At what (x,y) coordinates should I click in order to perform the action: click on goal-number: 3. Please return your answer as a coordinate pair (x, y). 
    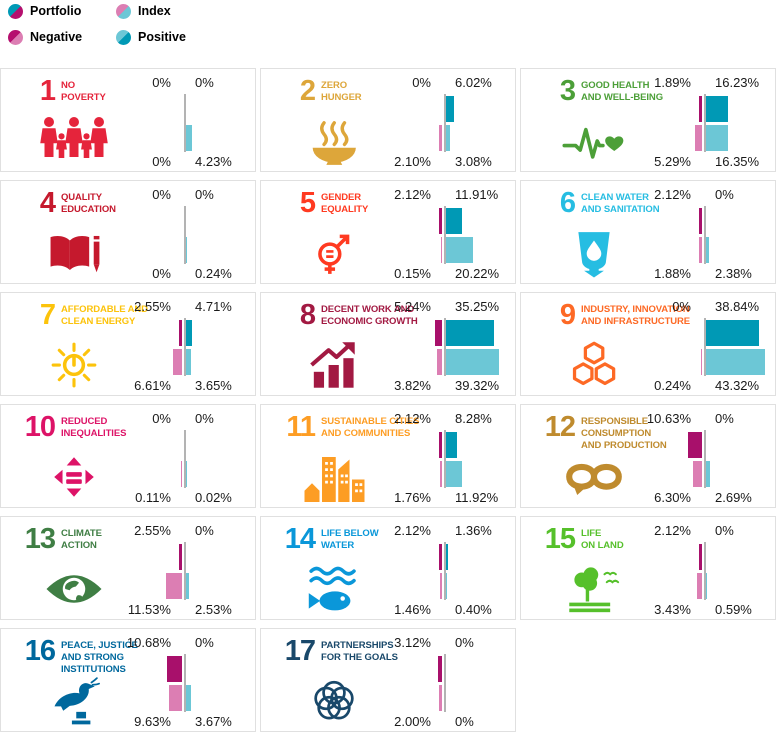
    Looking at the image, I should click on (567, 91).